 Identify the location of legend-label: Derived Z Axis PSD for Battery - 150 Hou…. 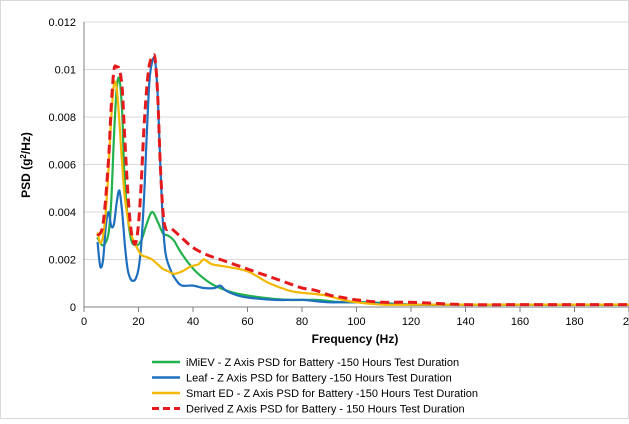
(325, 410).